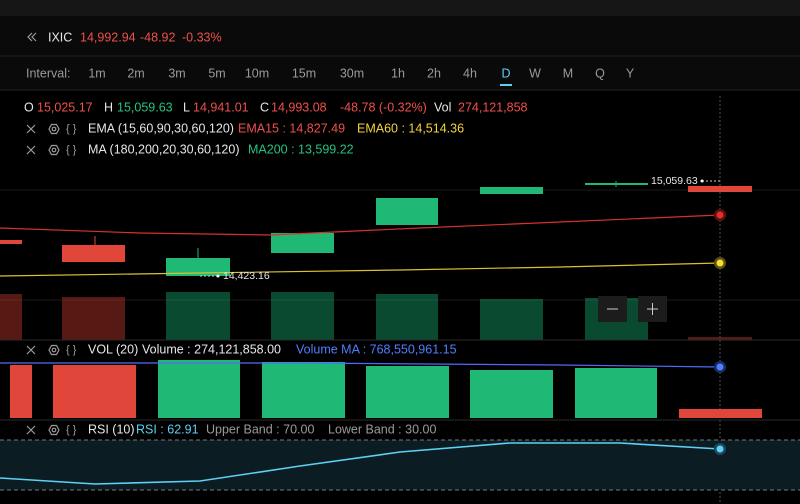 The width and height of the screenshot is (800, 504). What do you see at coordinates (301, 149) in the screenshot?
I see `ma200: MA200 : 13,599.22` at bounding box center [301, 149].